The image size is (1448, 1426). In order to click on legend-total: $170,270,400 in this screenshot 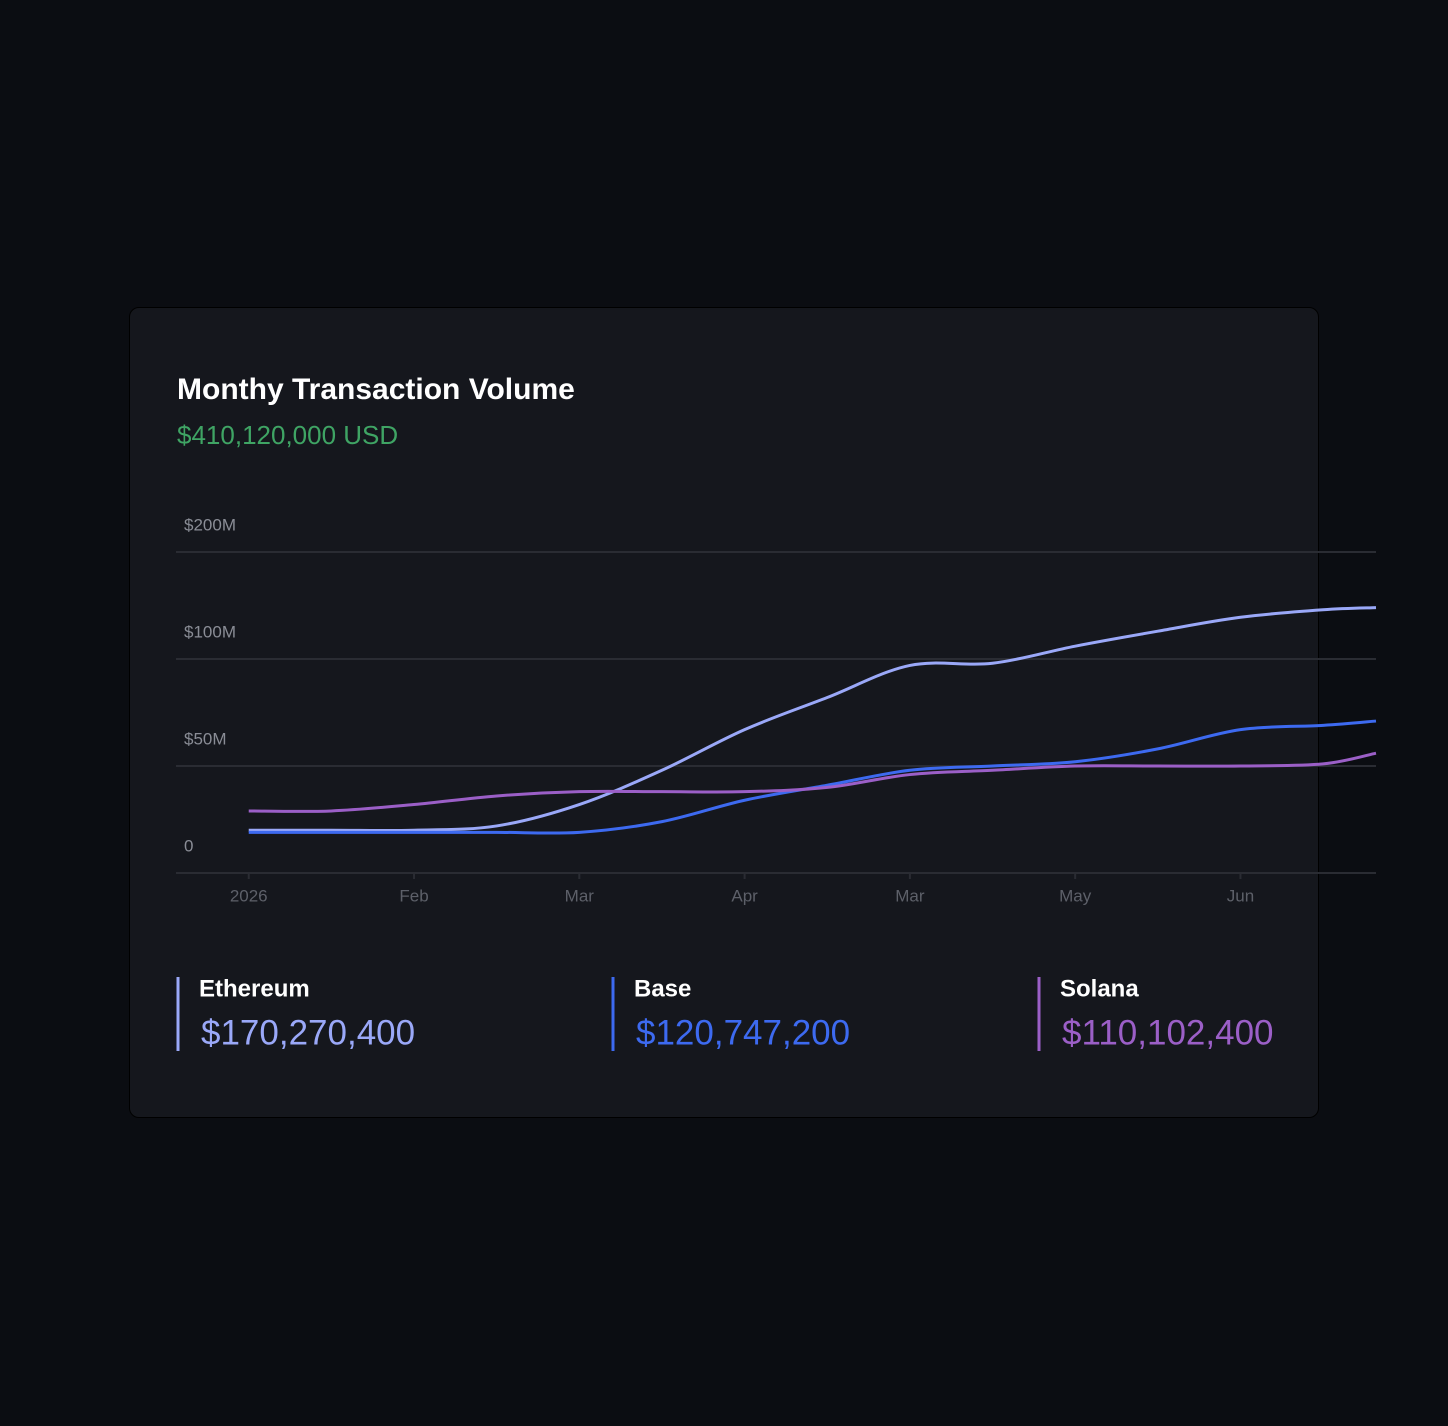, I will do `click(308, 1032)`.